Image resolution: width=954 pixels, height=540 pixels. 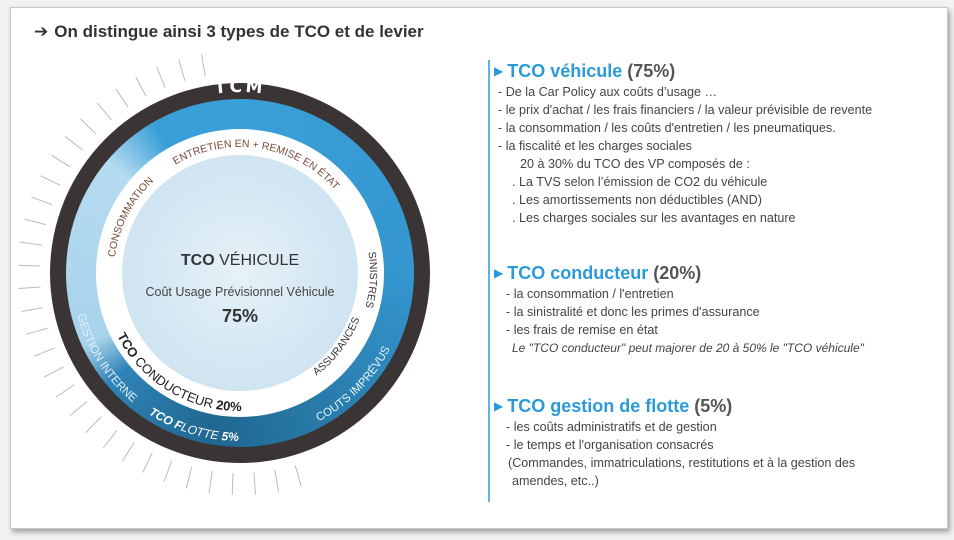 What do you see at coordinates (595, 146) in the screenshot?
I see `list-item: - la fiscalité et les charges sociales` at bounding box center [595, 146].